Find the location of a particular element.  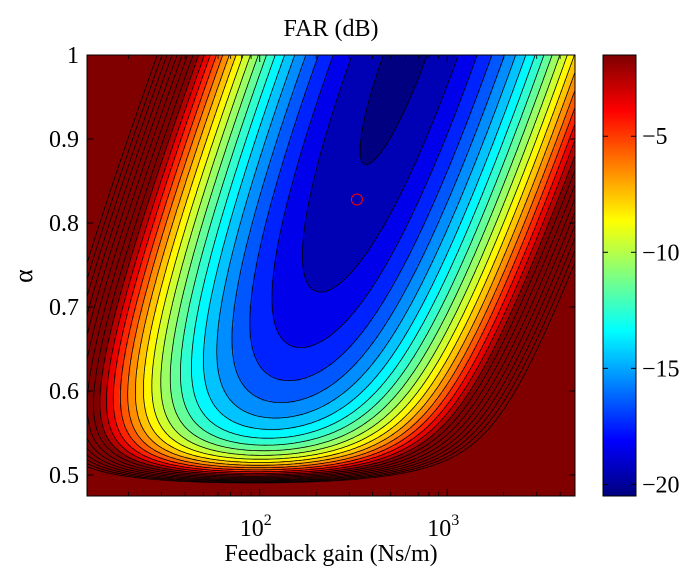

y-tick-label: 1 is located at coordinates (73, 56).